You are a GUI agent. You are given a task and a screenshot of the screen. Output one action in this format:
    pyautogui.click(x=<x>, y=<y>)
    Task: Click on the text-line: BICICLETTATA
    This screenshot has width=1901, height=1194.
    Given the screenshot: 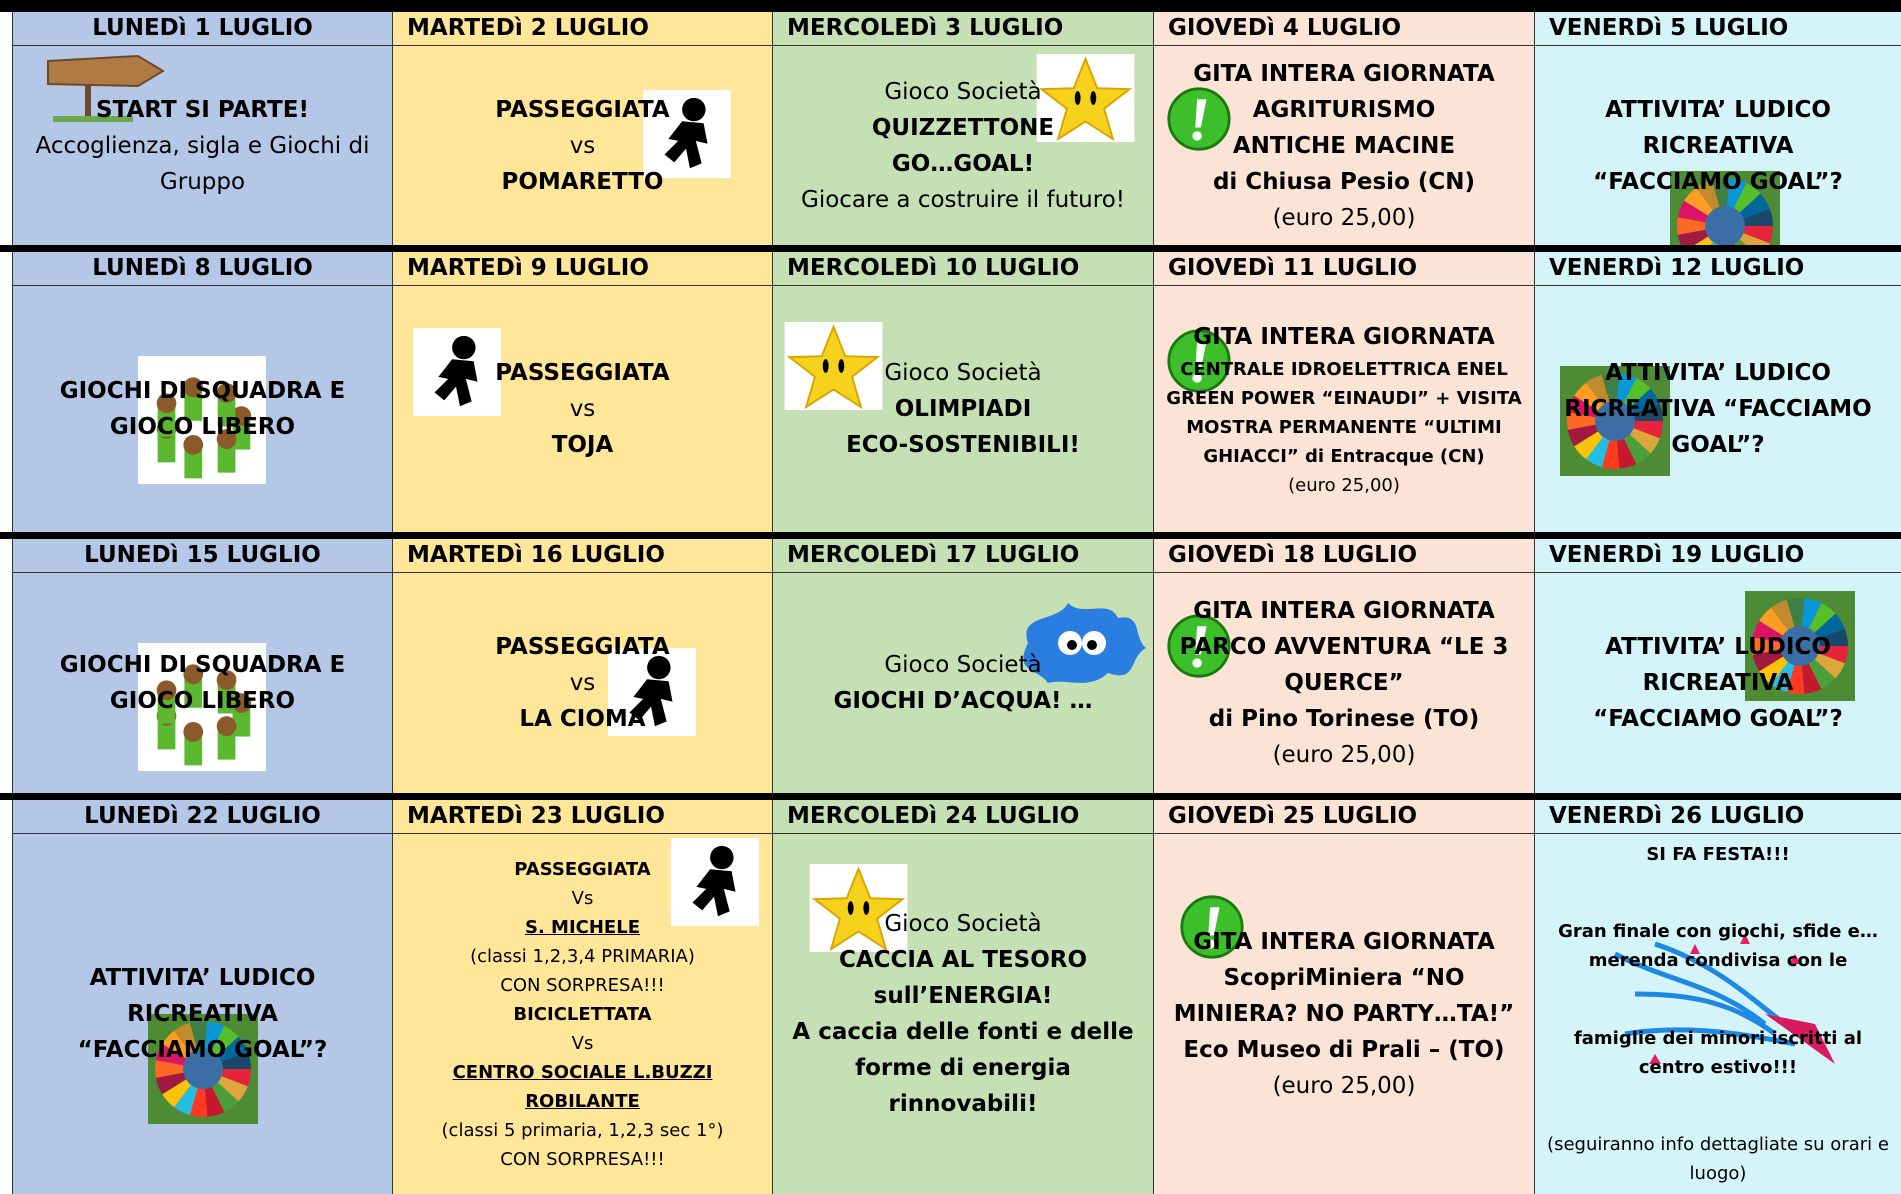 What is the action you would take?
    pyautogui.click(x=582, y=1014)
    